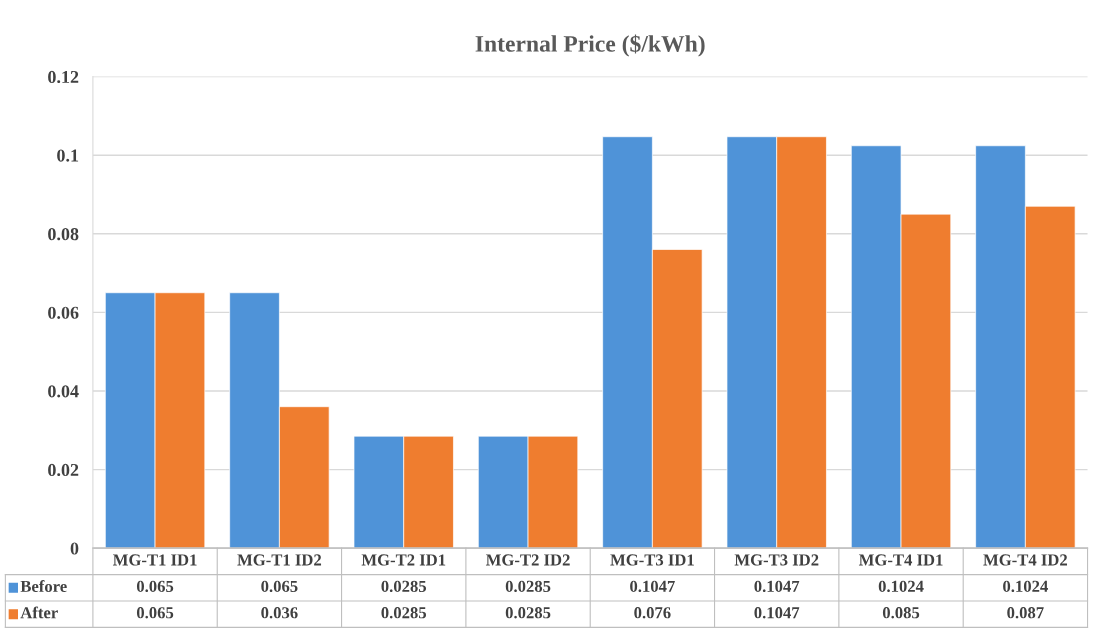 The image size is (1093, 633). What do you see at coordinates (1025, 560) in the screenshot?
I see `x-tick-label: MG-T4 ID2` at bounding box center [1025, 560].